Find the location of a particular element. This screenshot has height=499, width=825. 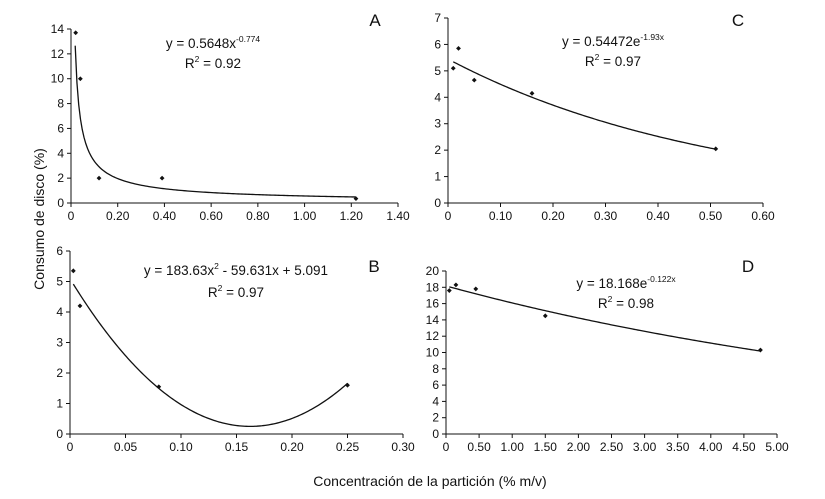

equation-label: y = 183.63x2 - 59.631x + 5.091 is located at coordinates (236, 269).